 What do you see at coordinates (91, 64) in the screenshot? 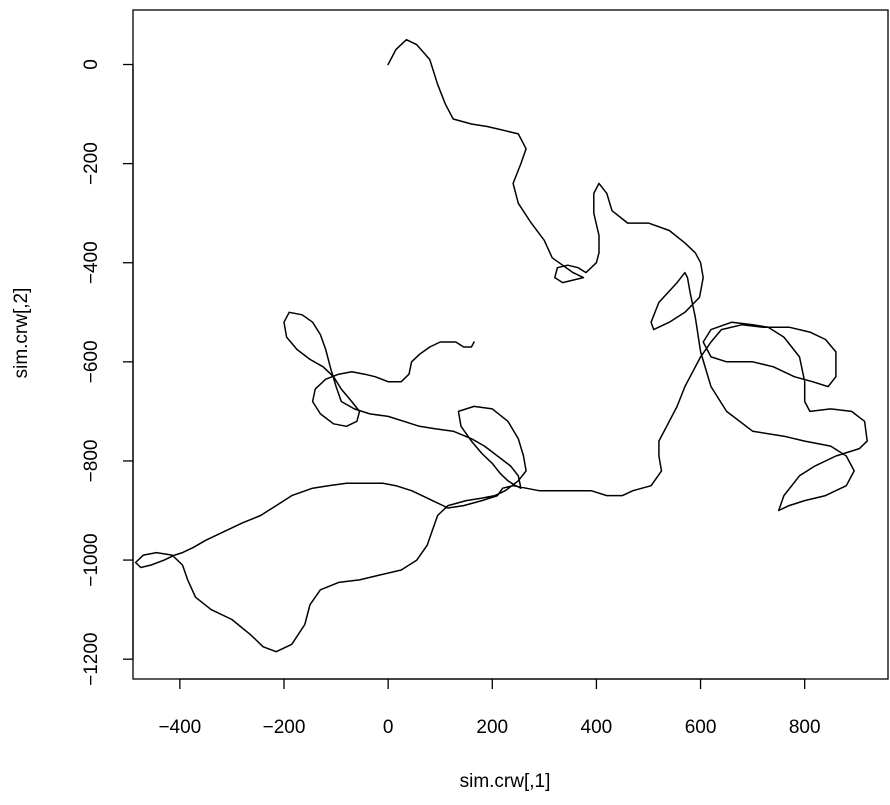
I see `y-tick-label: 0` at bounding box center [91, 64].